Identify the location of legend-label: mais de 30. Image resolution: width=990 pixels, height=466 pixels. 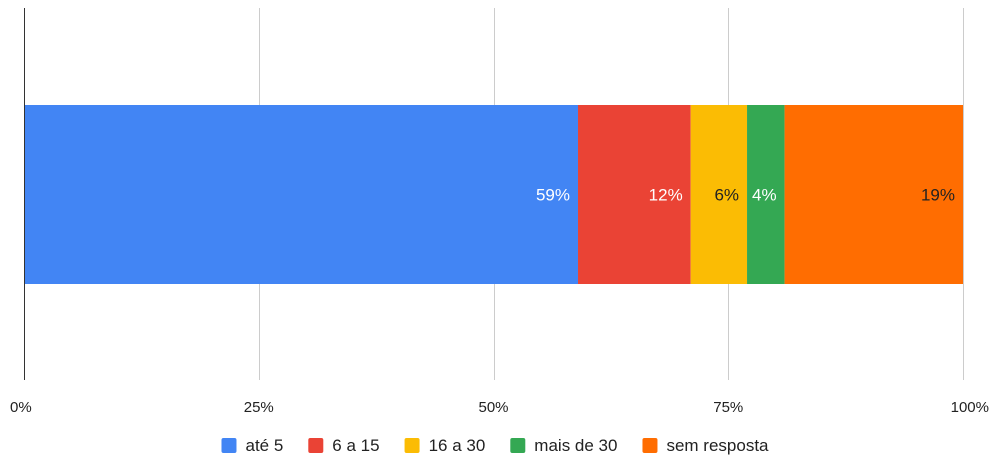
(575, 445).